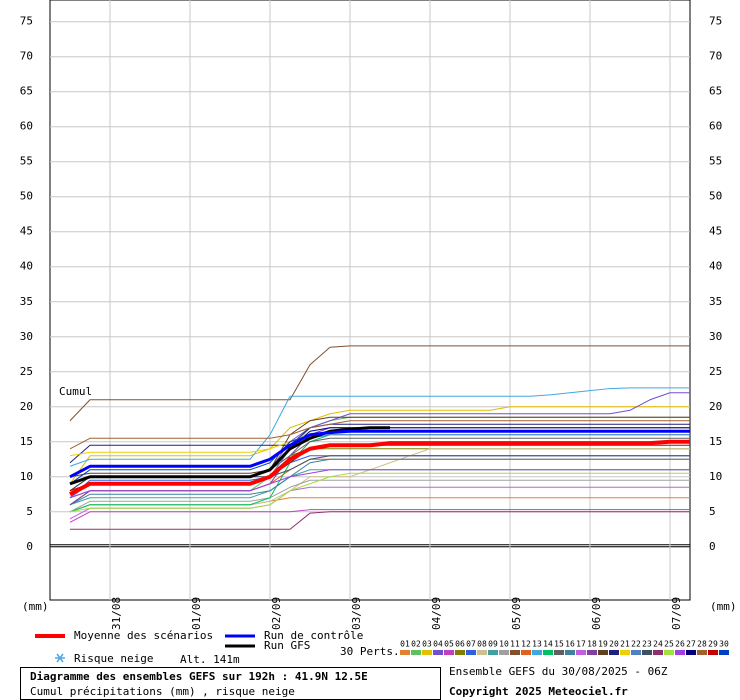 This screenshot has width=740, height=700. I want to click on y-tick-label: 5, so click(29, 511).